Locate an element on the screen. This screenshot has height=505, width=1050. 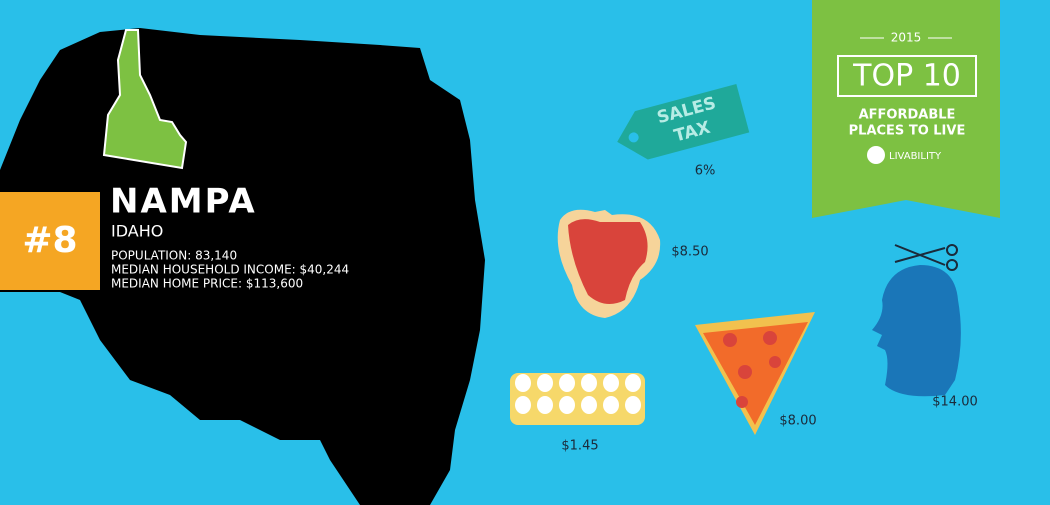
tag is located at coordinates (683, 122).